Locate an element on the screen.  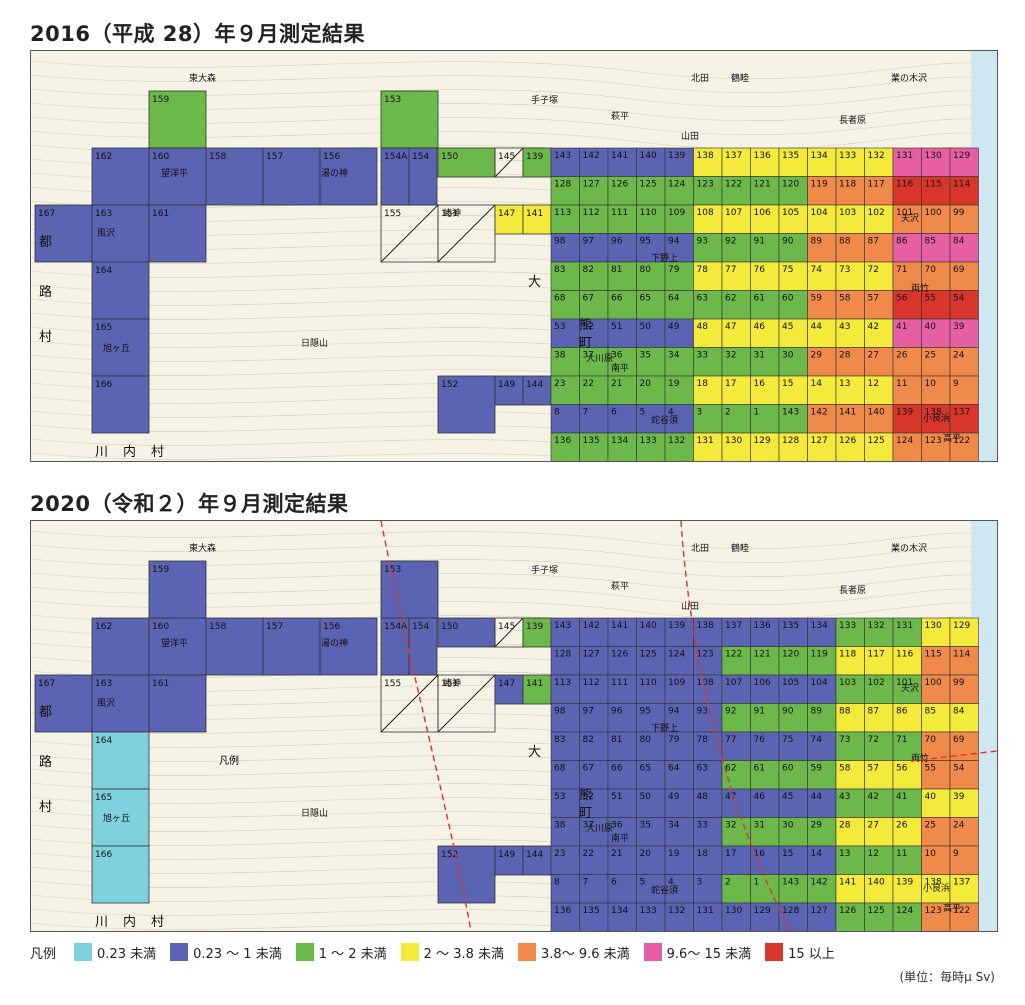
cell-label: 57 is located at coordinates (873, 769).